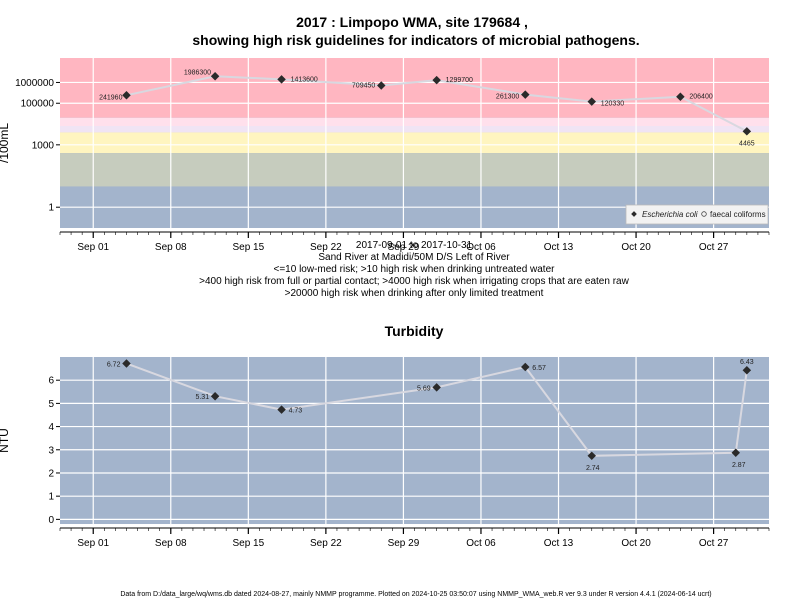 The image size is (800, 600). I want to click on data-label: 1986300, so click(197, 72).